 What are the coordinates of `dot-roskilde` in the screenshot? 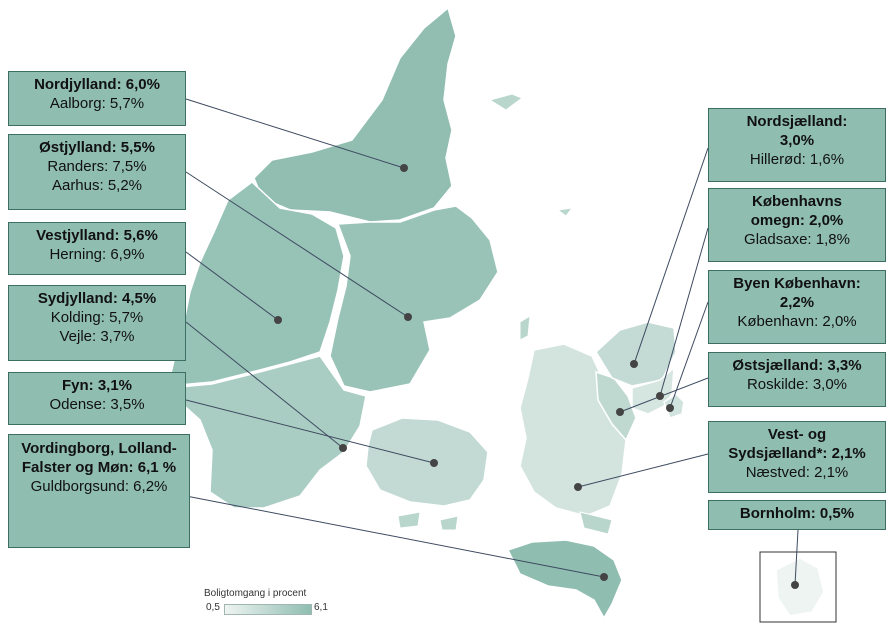 It's located at (620, 412).